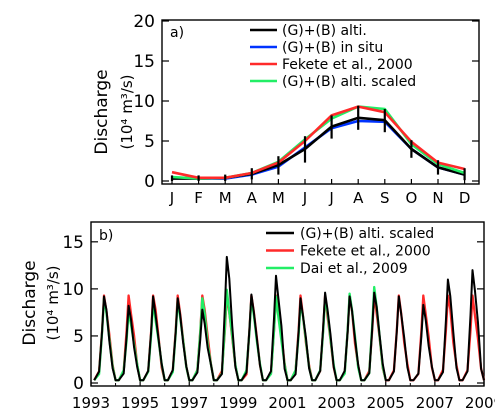  Describe the element at coordinates (144, 22) in the screenshot. I see `y-tick-label: 20` at that location.